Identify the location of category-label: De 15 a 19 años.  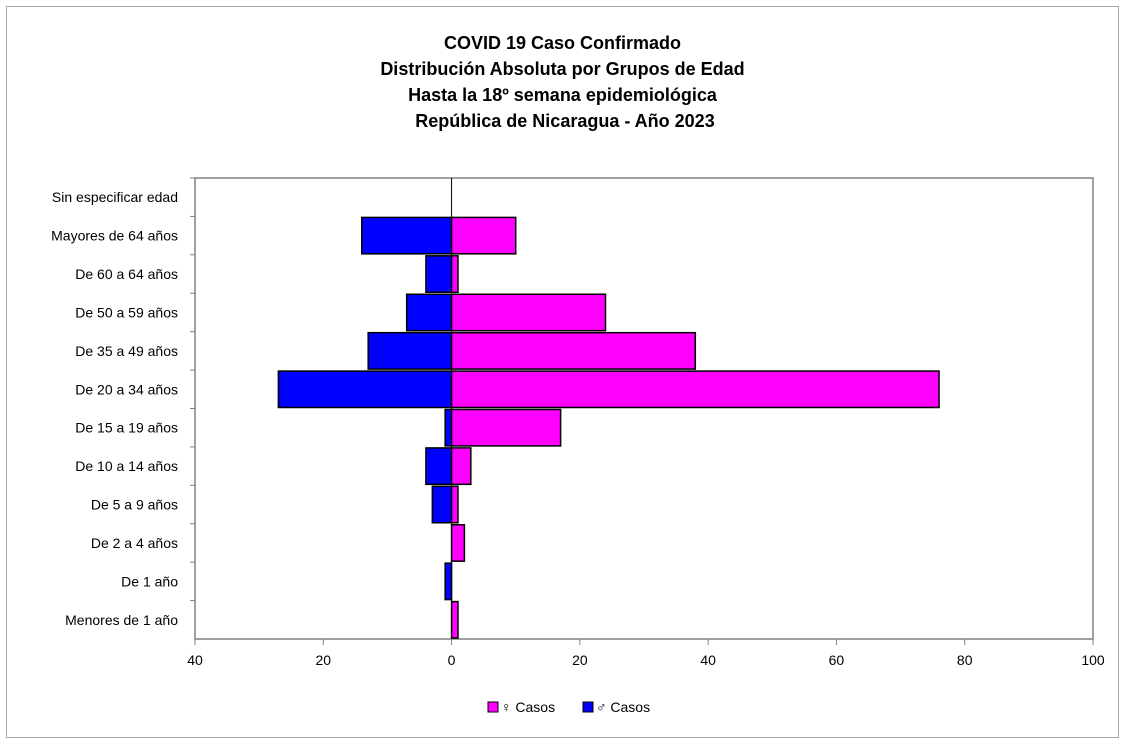
(126, 428).